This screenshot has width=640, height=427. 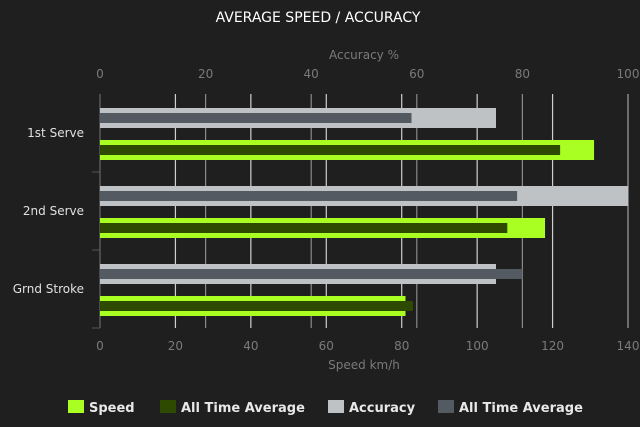 What do you see at coordinates (205, 74) in the screenshot?
I see `accuracy-tick-label: 20` at bounding box center [205, 74].